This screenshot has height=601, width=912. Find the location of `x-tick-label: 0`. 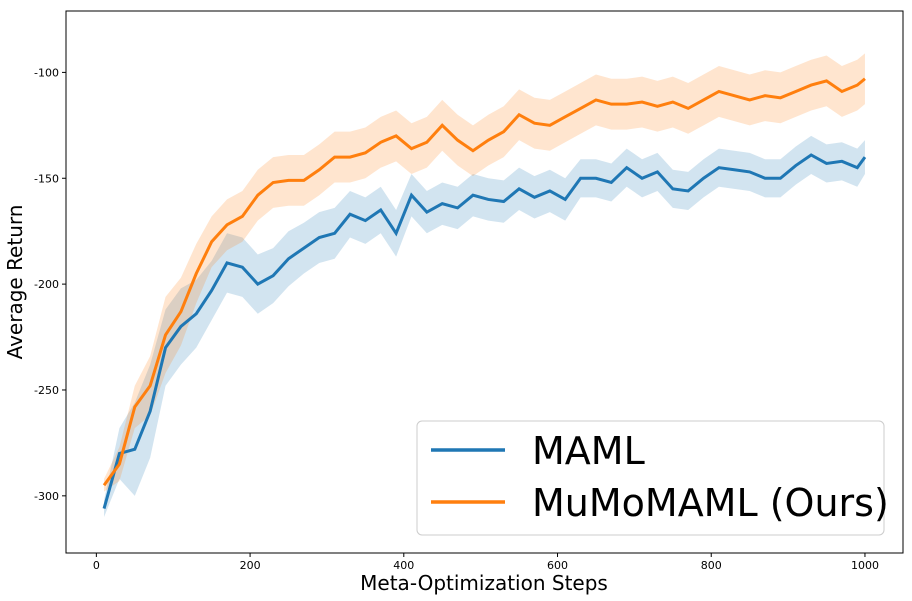

x-tick-label: 0 is located at coordinates (96, 565).